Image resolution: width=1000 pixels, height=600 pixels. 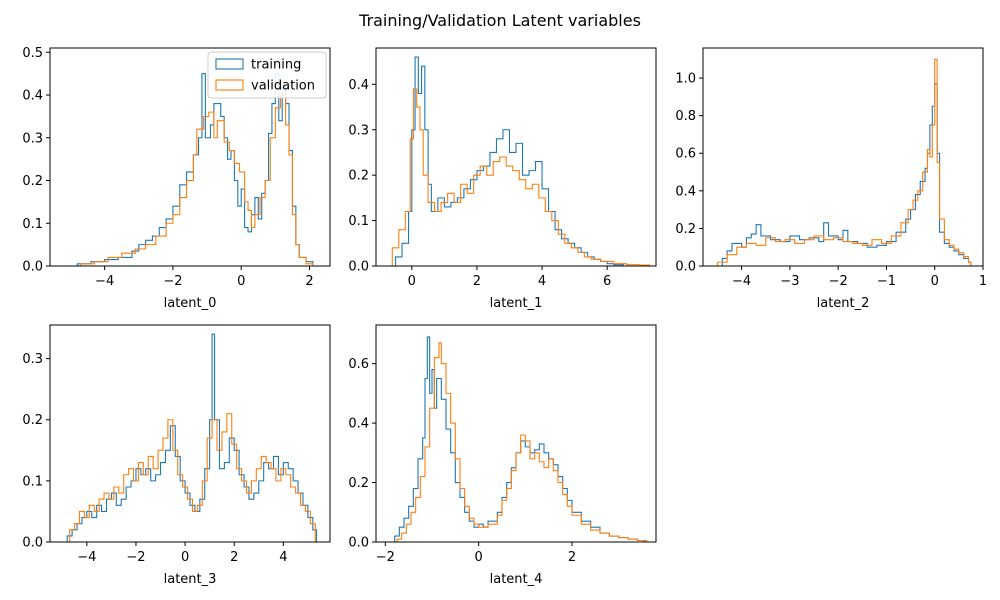 I want to click on y-tick-label-3-2: 0.2, so click(x=32, y=420).